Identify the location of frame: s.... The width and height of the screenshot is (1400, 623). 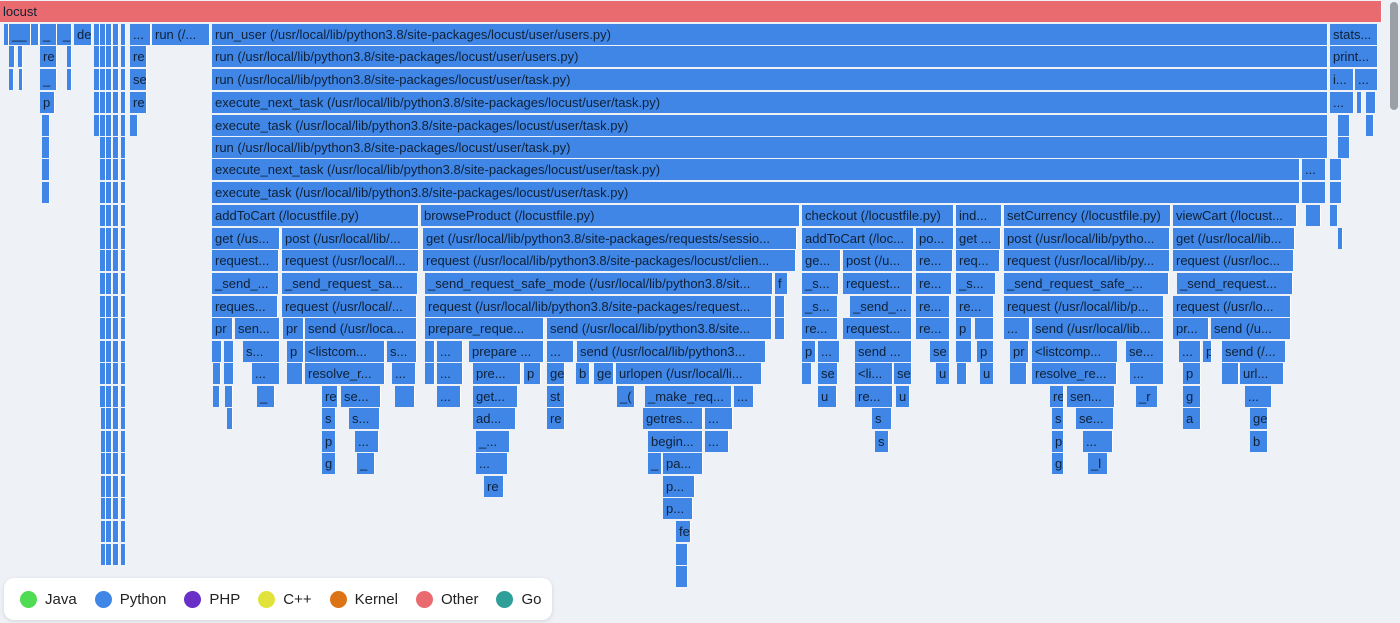
(261, 351).